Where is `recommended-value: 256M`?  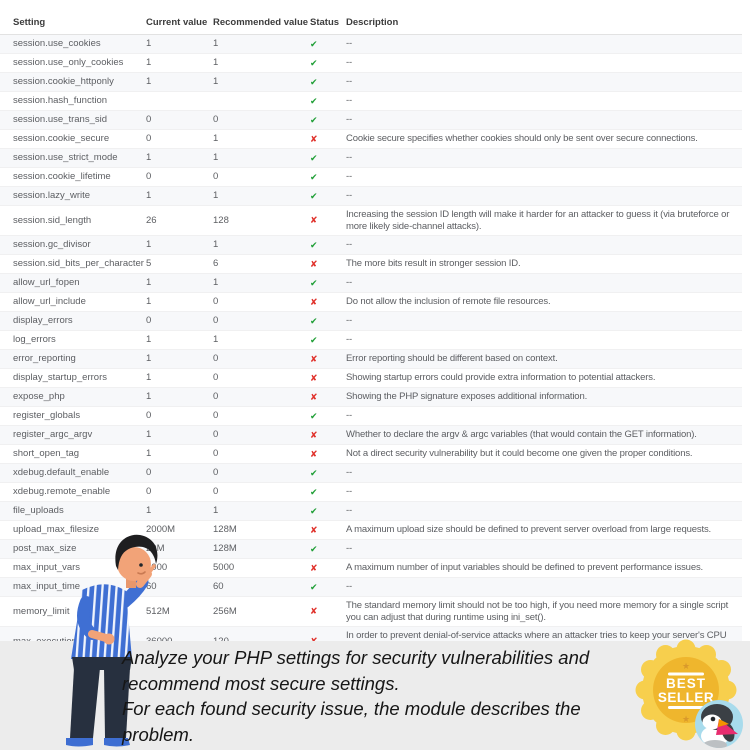
recommended-value: 256M is located at coordinates (261, 611).